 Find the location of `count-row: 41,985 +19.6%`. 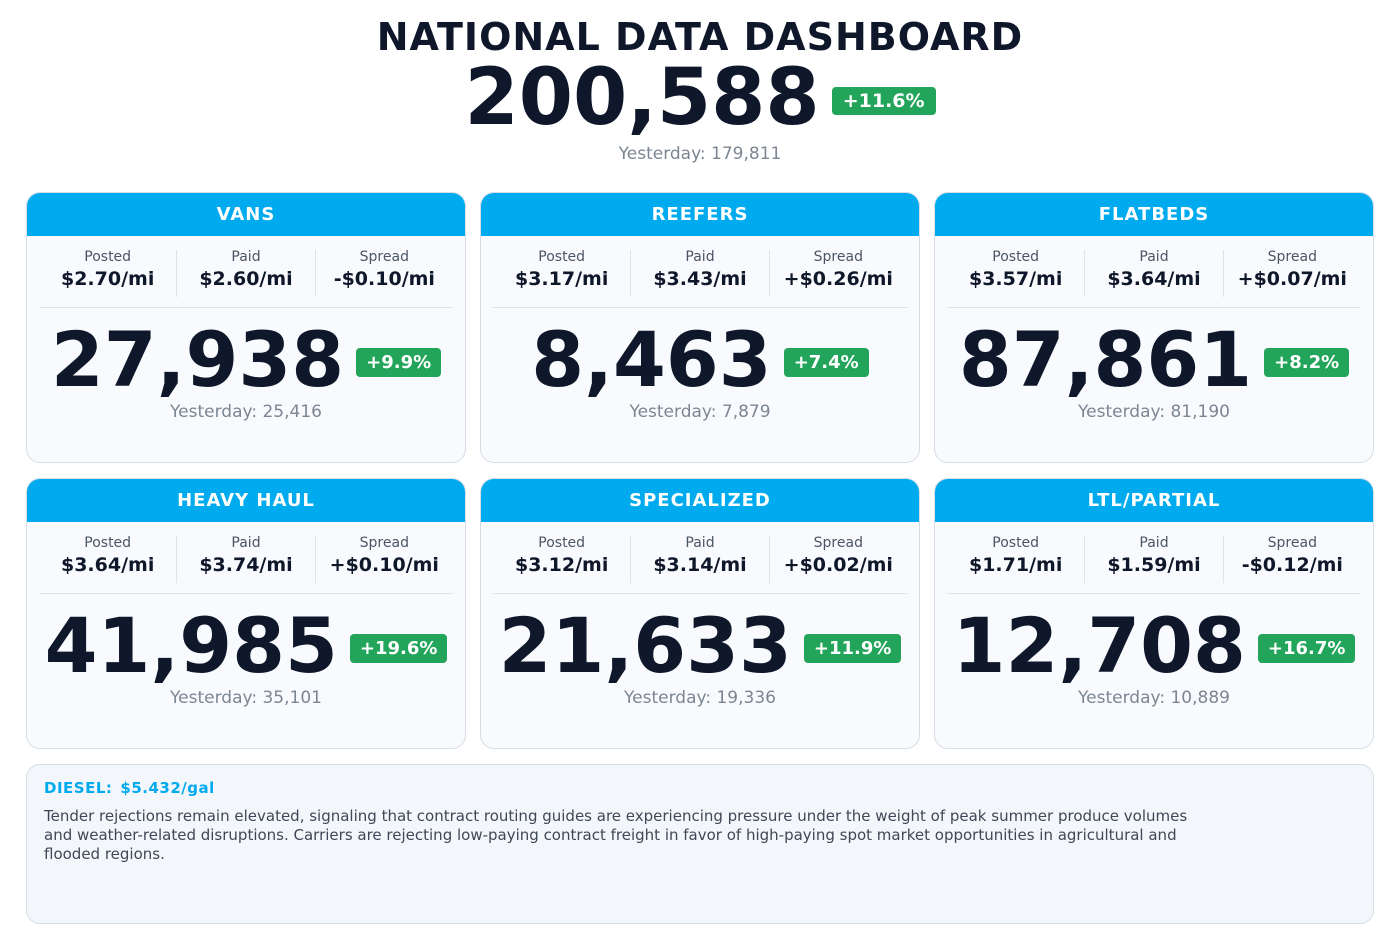

count-row: 41,985 +19.6% is located at coordinates (246, 646).